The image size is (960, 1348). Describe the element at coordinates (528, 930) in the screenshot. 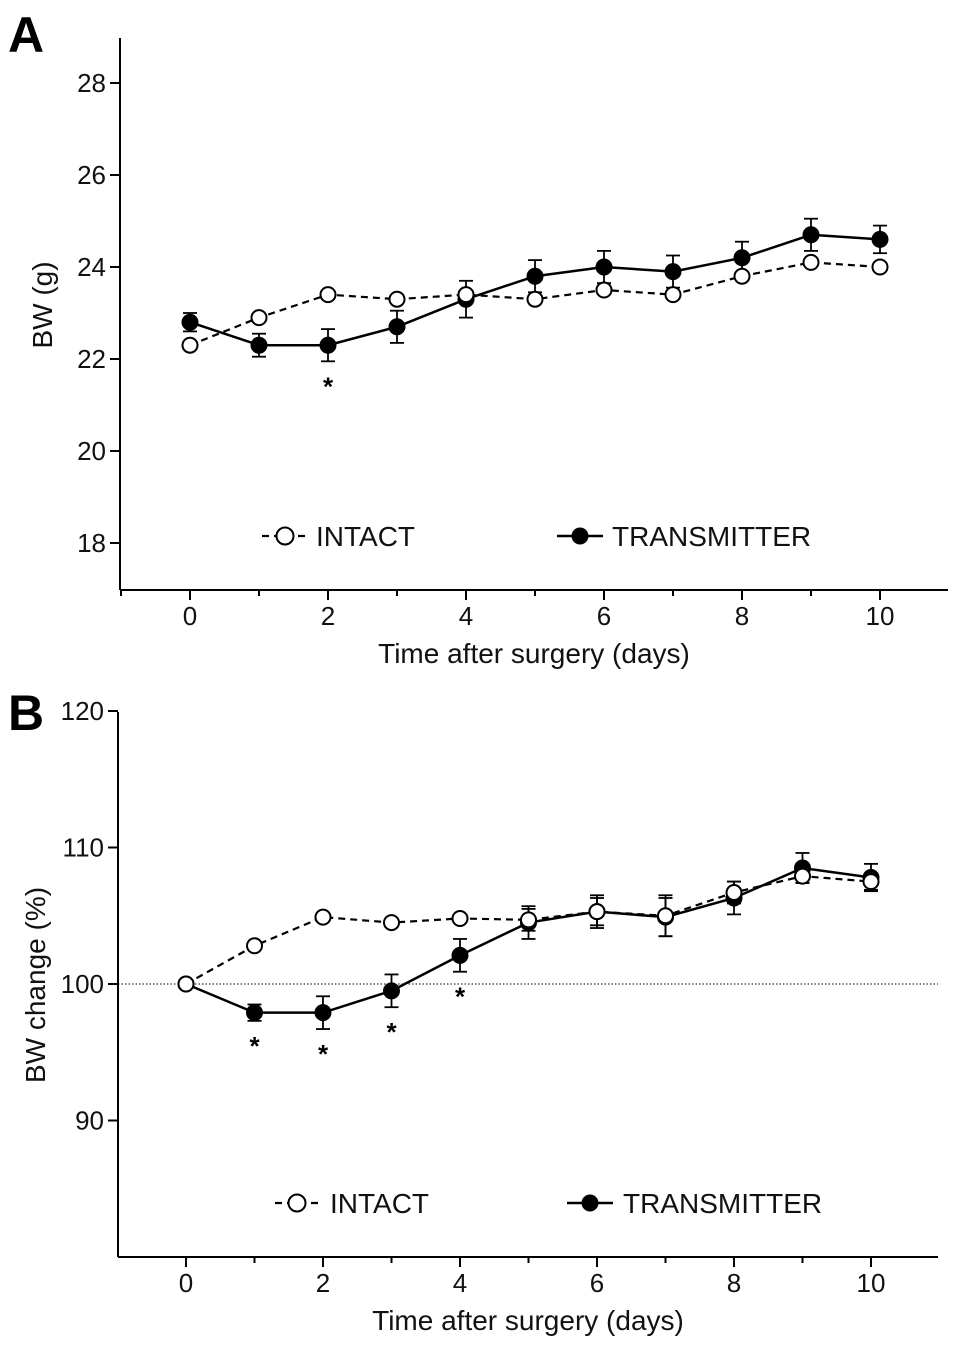

I see `series-line-intact` at that location.